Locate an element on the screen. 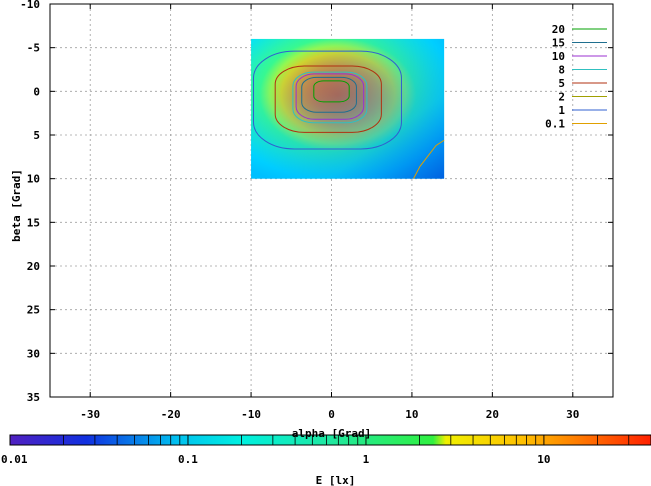  x-tick-label: -20 is located at coordinates (171, 414).